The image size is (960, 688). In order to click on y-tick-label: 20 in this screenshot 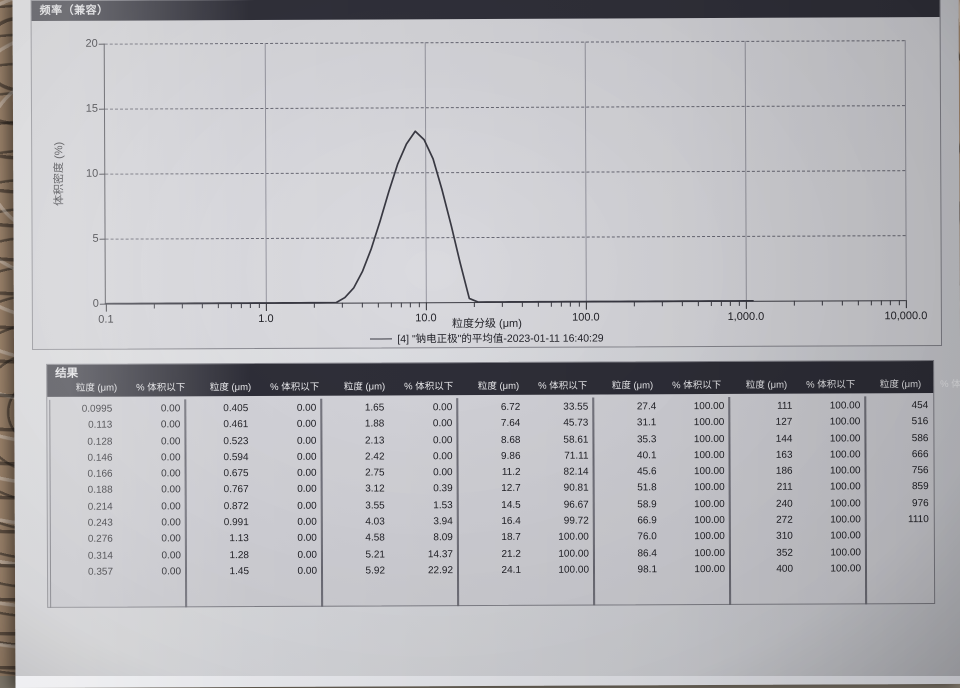, I will do `click(91, 44)`.